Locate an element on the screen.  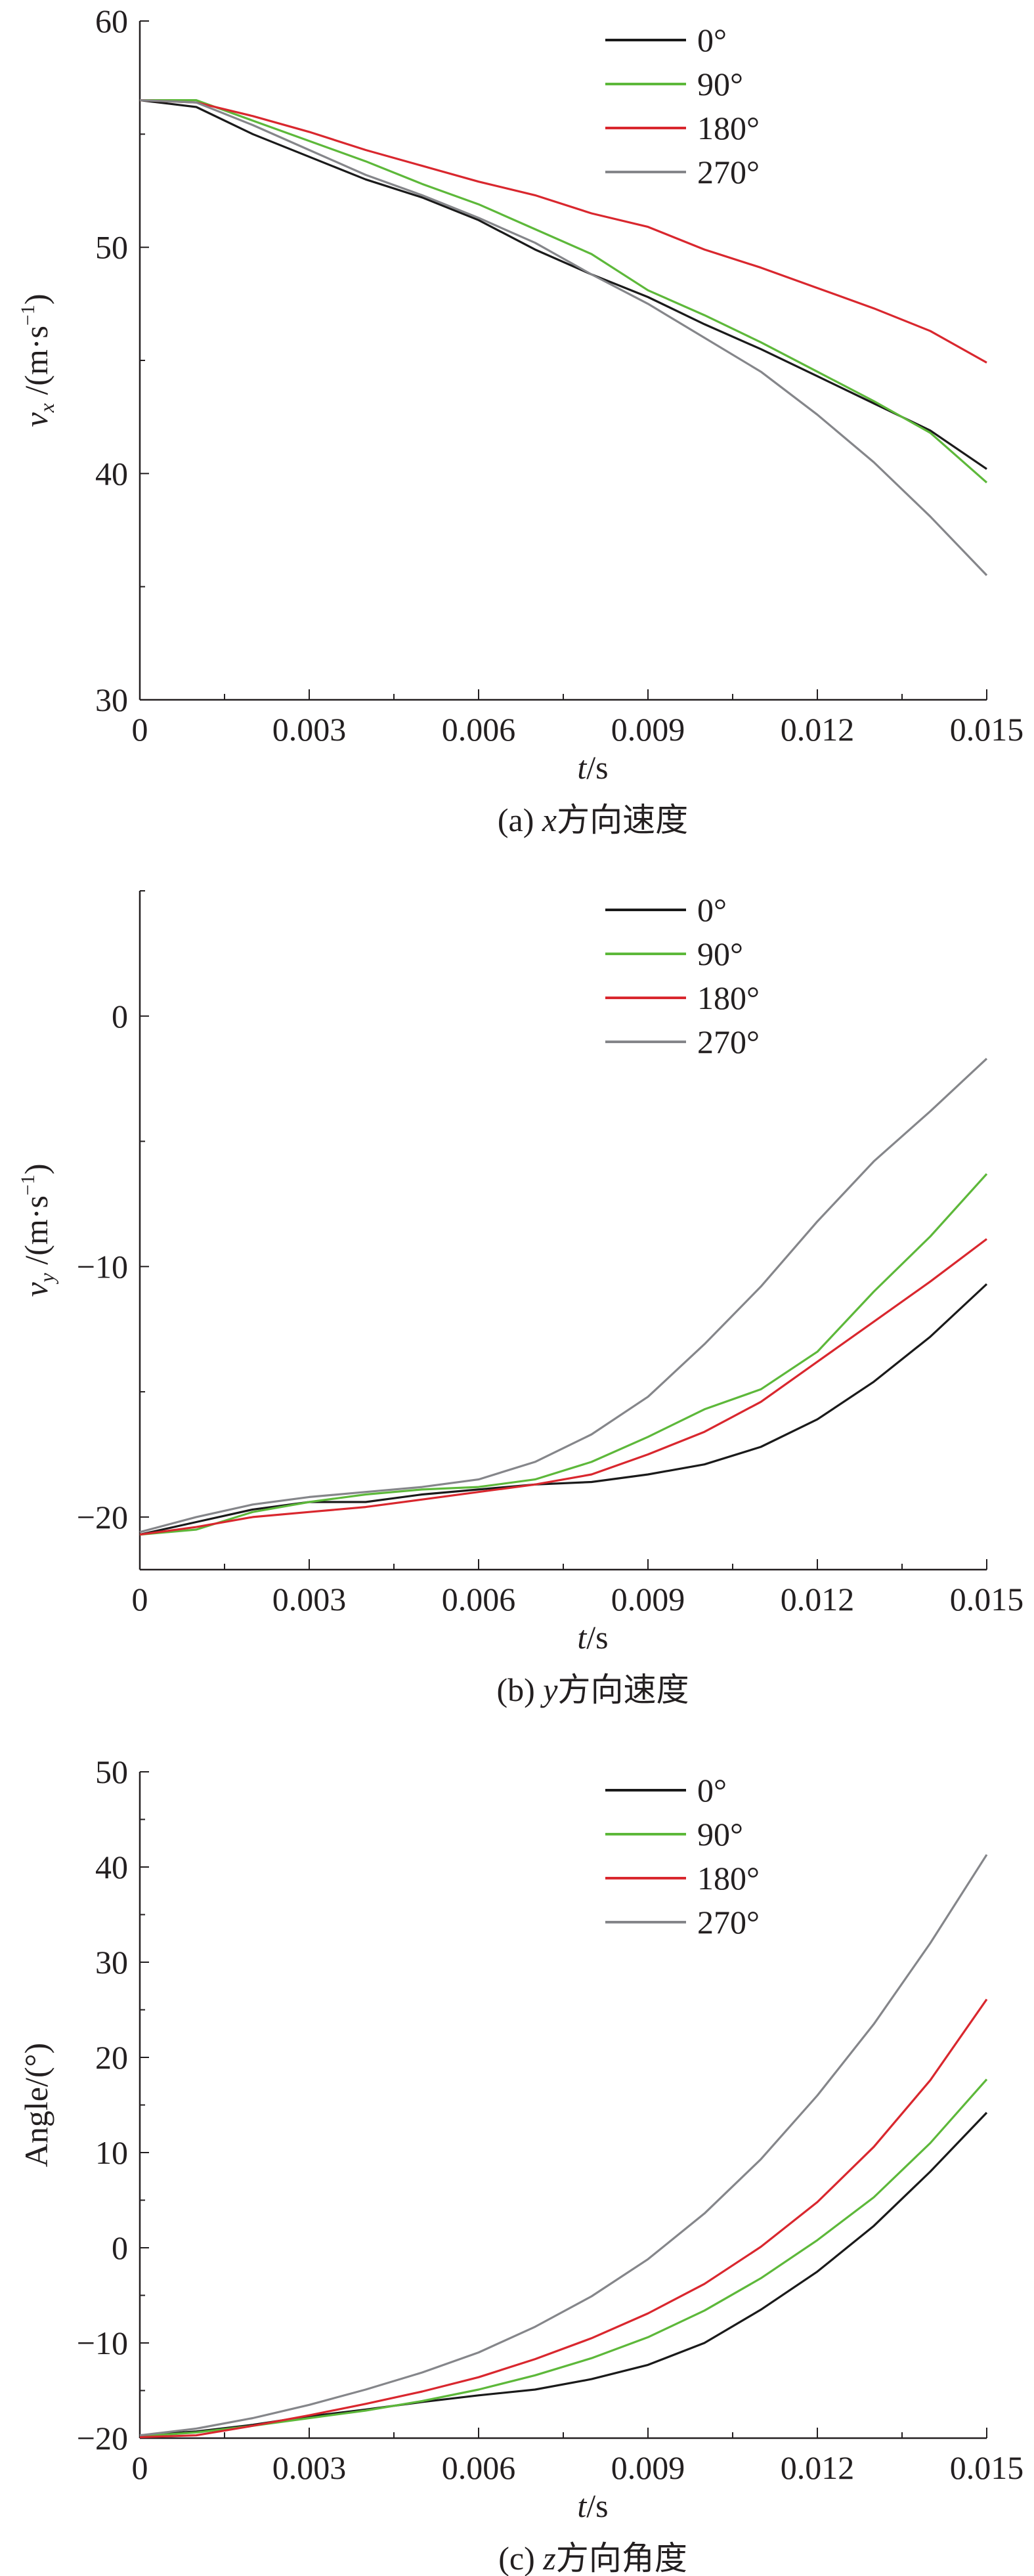
y-tick-label: 10 is located at coordinates (111, 2152).